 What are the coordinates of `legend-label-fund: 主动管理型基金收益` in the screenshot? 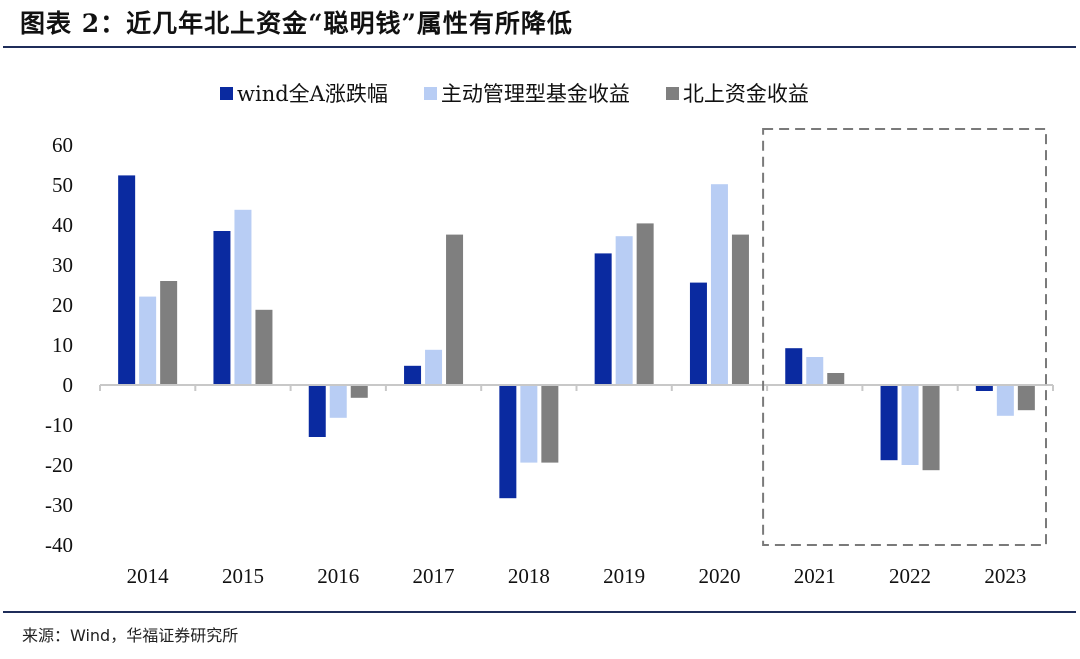 It's located at (535, 94).